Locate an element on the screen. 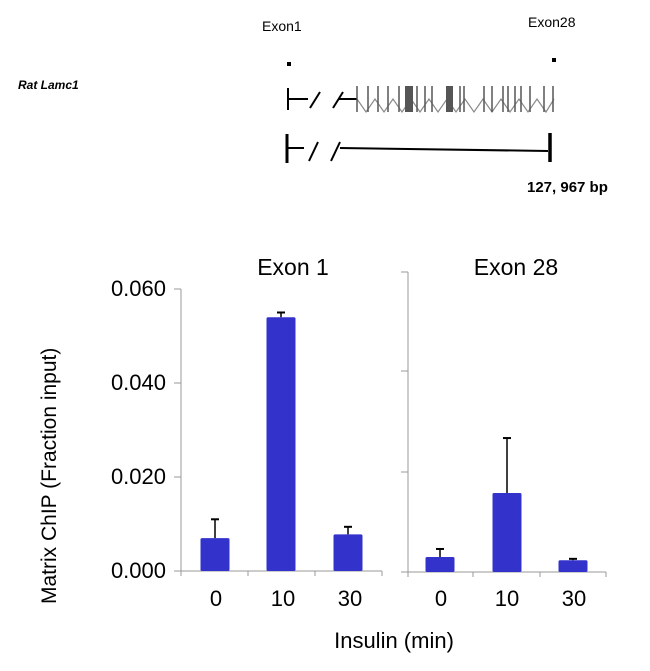  chart-panel-exon28-bars is located at coordinates (506, 504).